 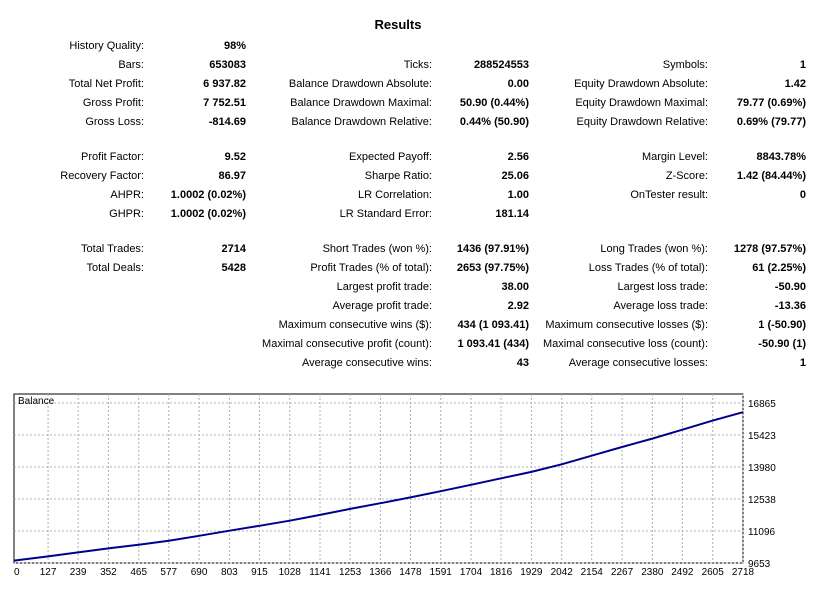 What do you see at coordinates (686, 176) in the screenshot?
I see `stat-label: Z-Score:` at bounding box center [686, 176].